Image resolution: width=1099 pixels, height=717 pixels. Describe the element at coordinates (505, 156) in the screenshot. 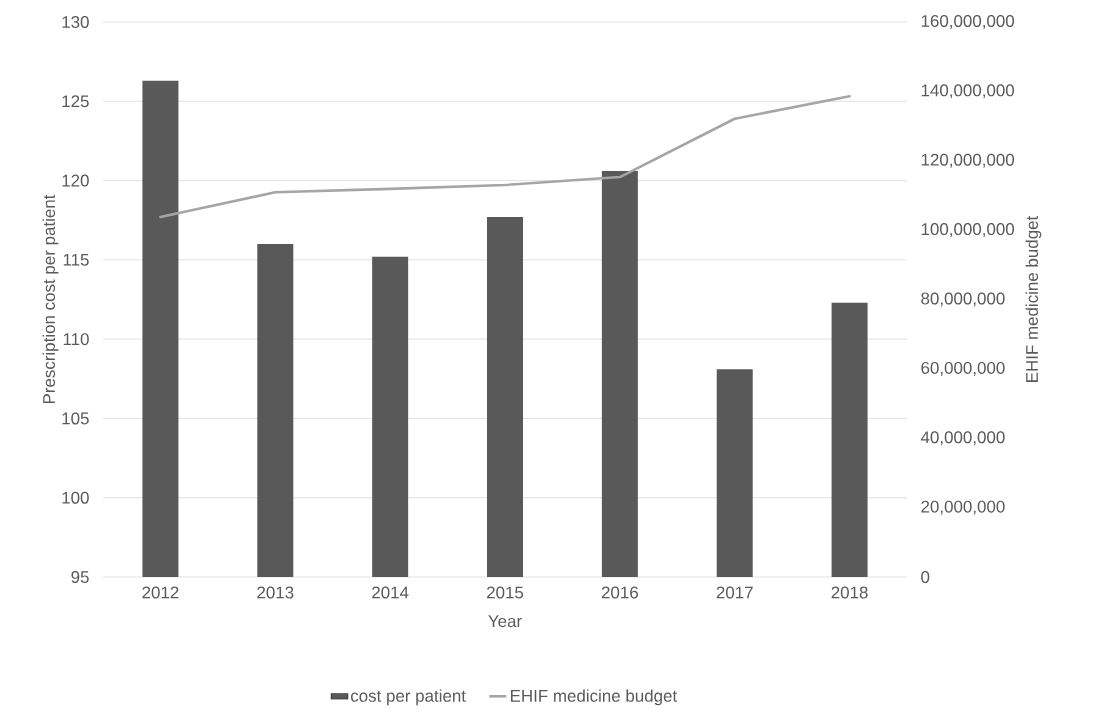

I see `line-series` at that location.